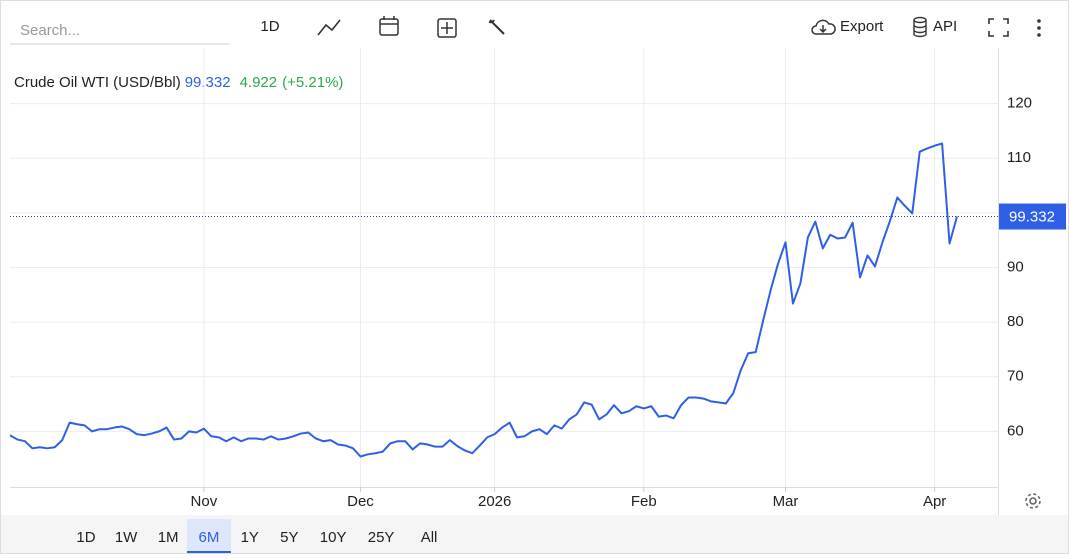 Image resolution: width=1069 pixels, height=559 pixels. Describe the element at coordinates (496, 27) in the screenshot. I see `tools-icon` at that location.